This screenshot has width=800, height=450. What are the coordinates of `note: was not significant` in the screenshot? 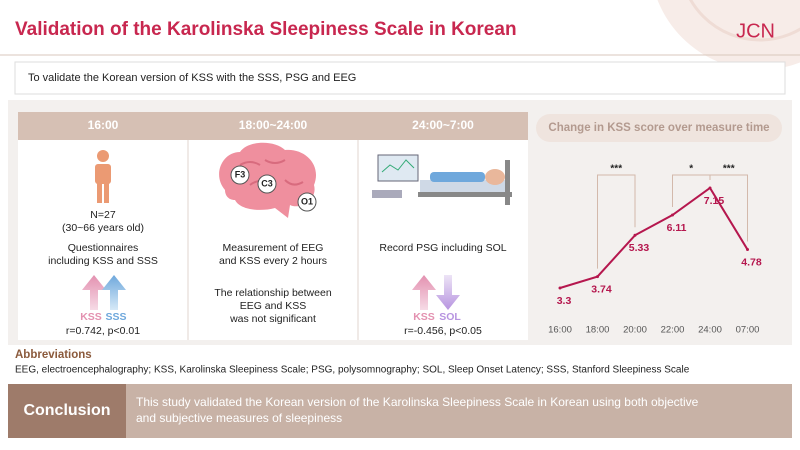 It's located at (272, 319).